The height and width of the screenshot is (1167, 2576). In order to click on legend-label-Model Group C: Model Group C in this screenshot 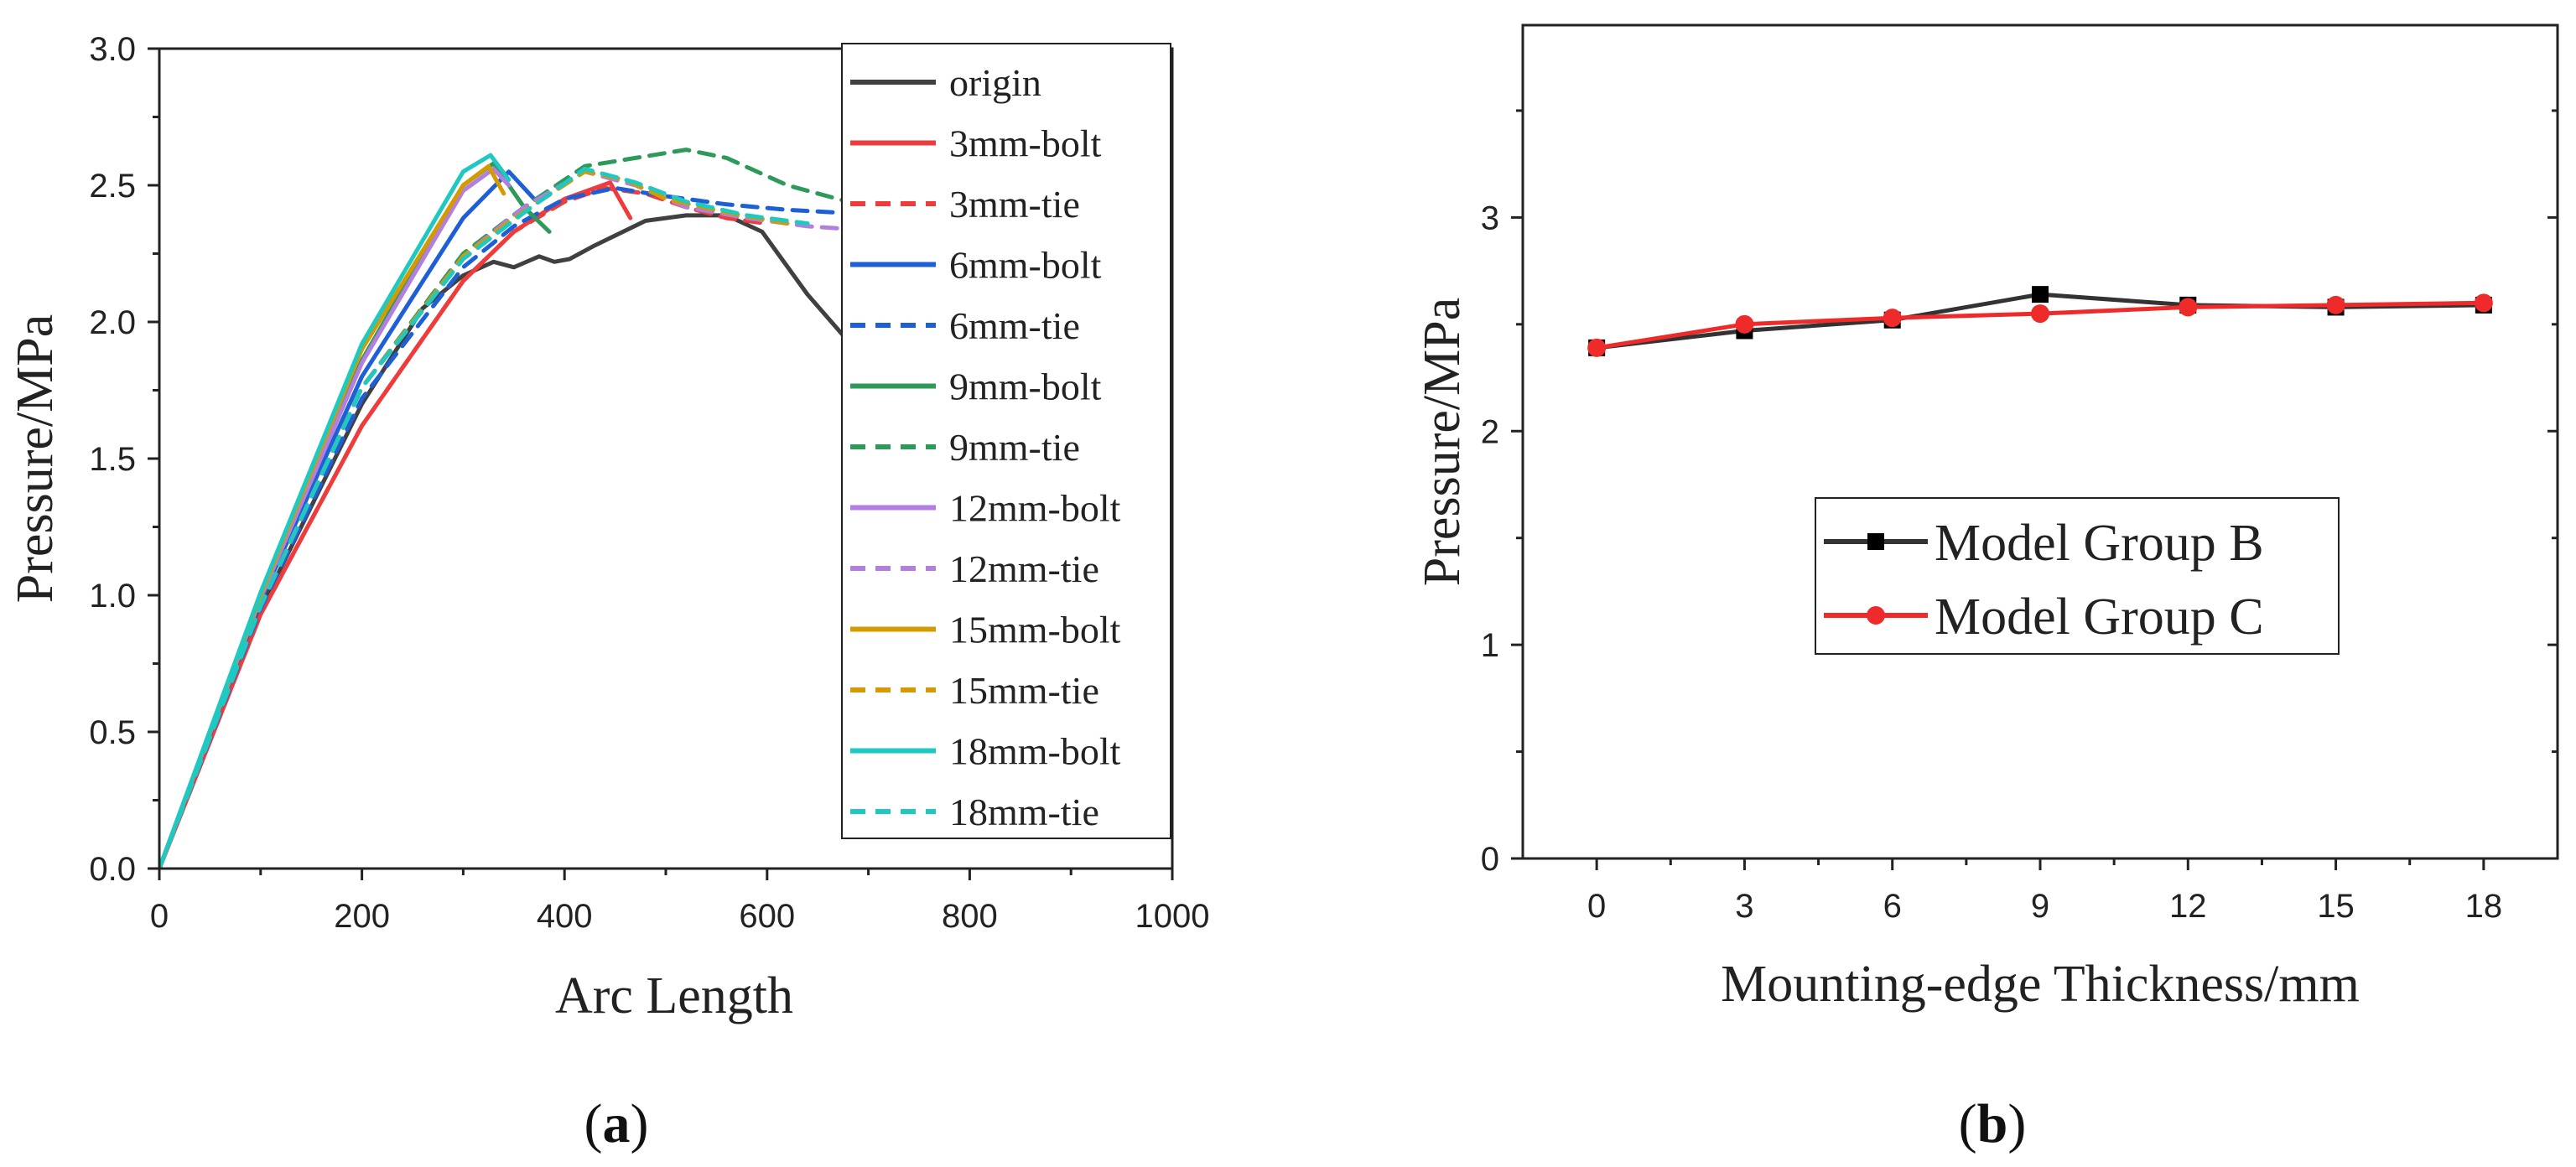, I will do `click(2099, 617)`.